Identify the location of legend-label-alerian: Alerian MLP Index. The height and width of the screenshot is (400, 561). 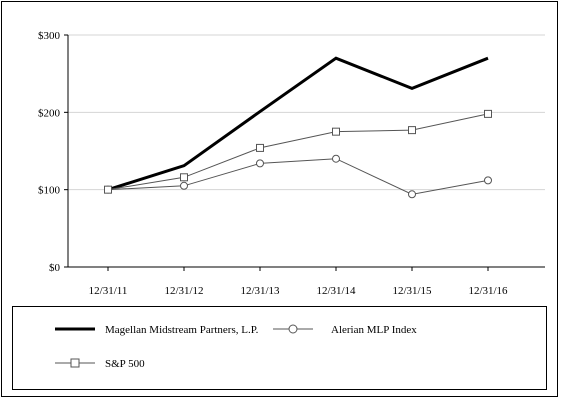
(374, 330).